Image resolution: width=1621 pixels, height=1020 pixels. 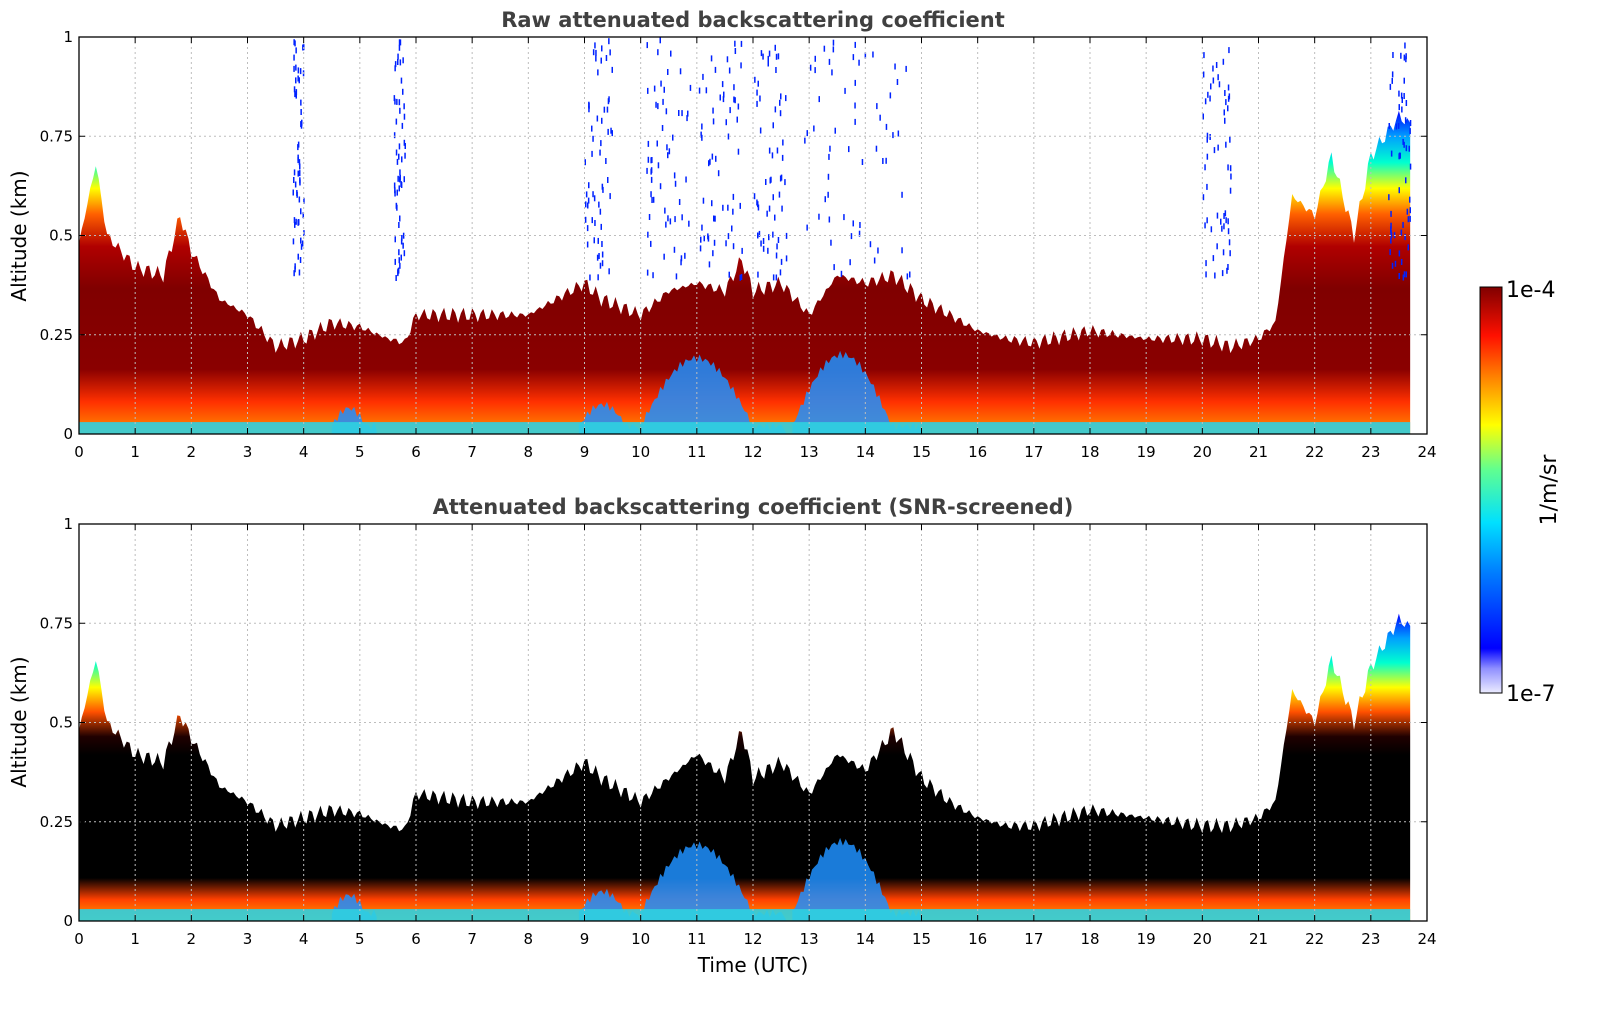 What do you see at coordinates (752, 939) in the screenshot?
I see `x-tick-label: 12` at bounding box center [752, 939].